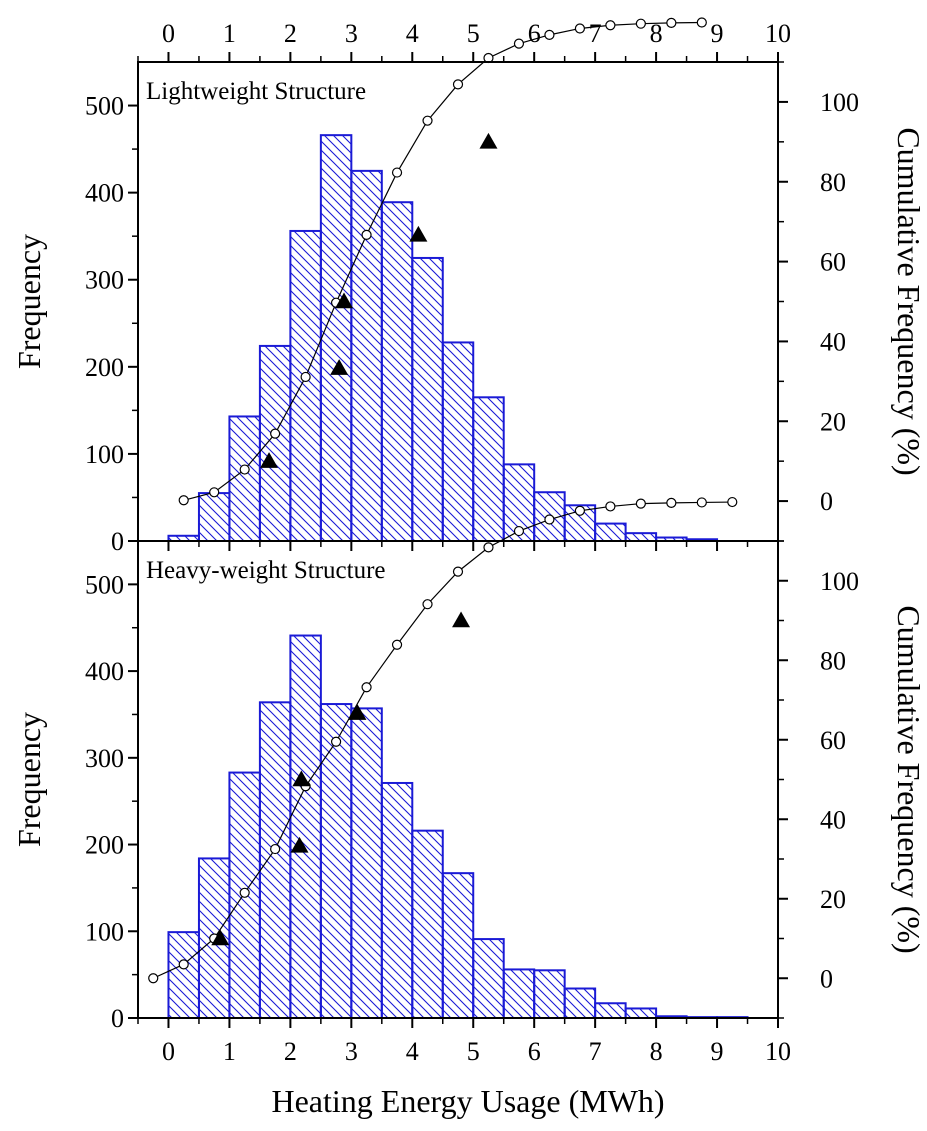 This screenshot has height=1131, width=927. What do you see at coordinates (290, 33) in the screenshot?
I see `top-x-tick-label: 2` at bounding box center [290, 33].